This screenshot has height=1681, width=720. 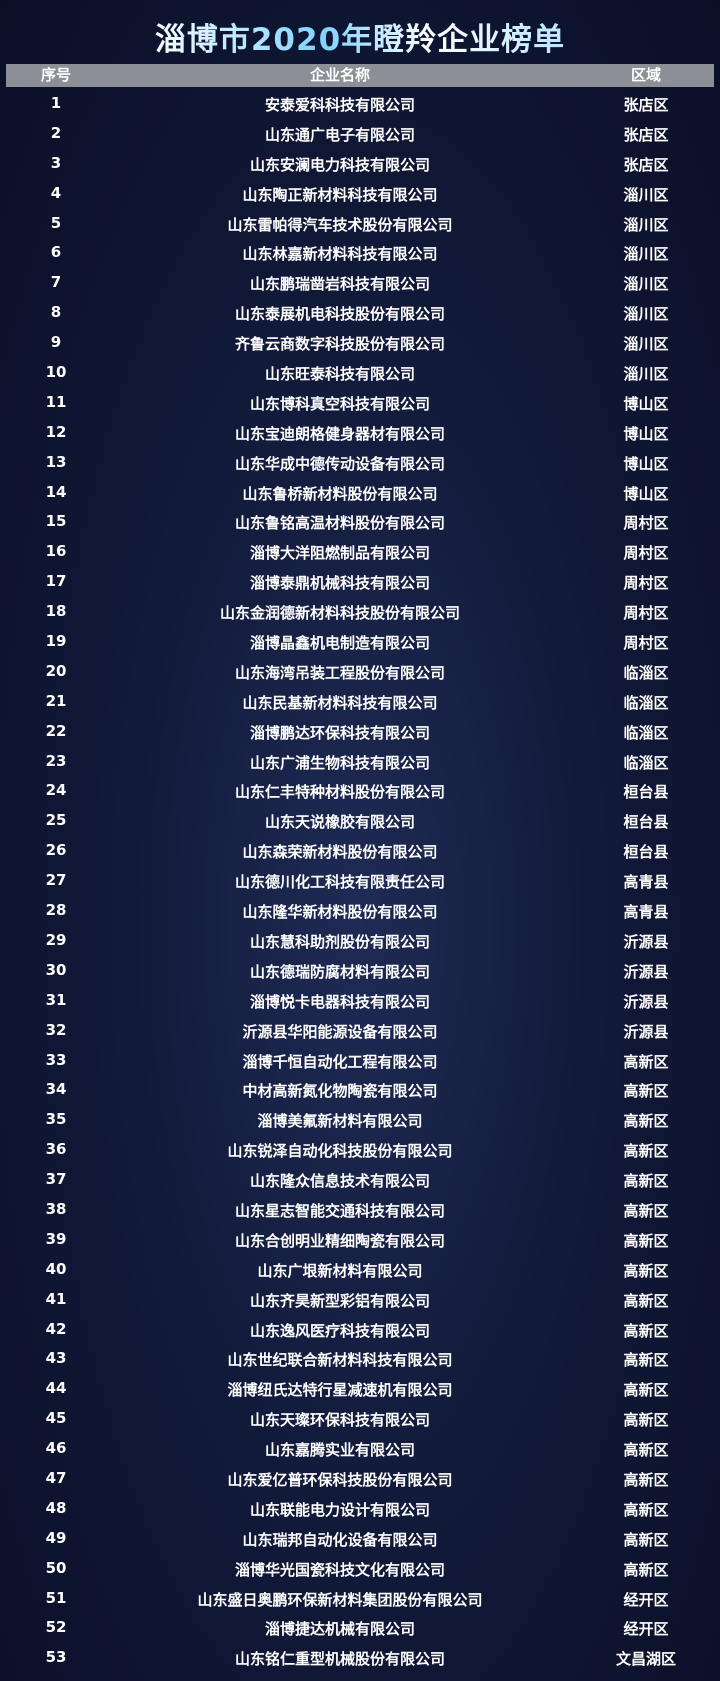 I want to click on table-header: 序号 企业名称 区域, so click(x=360, y=75).